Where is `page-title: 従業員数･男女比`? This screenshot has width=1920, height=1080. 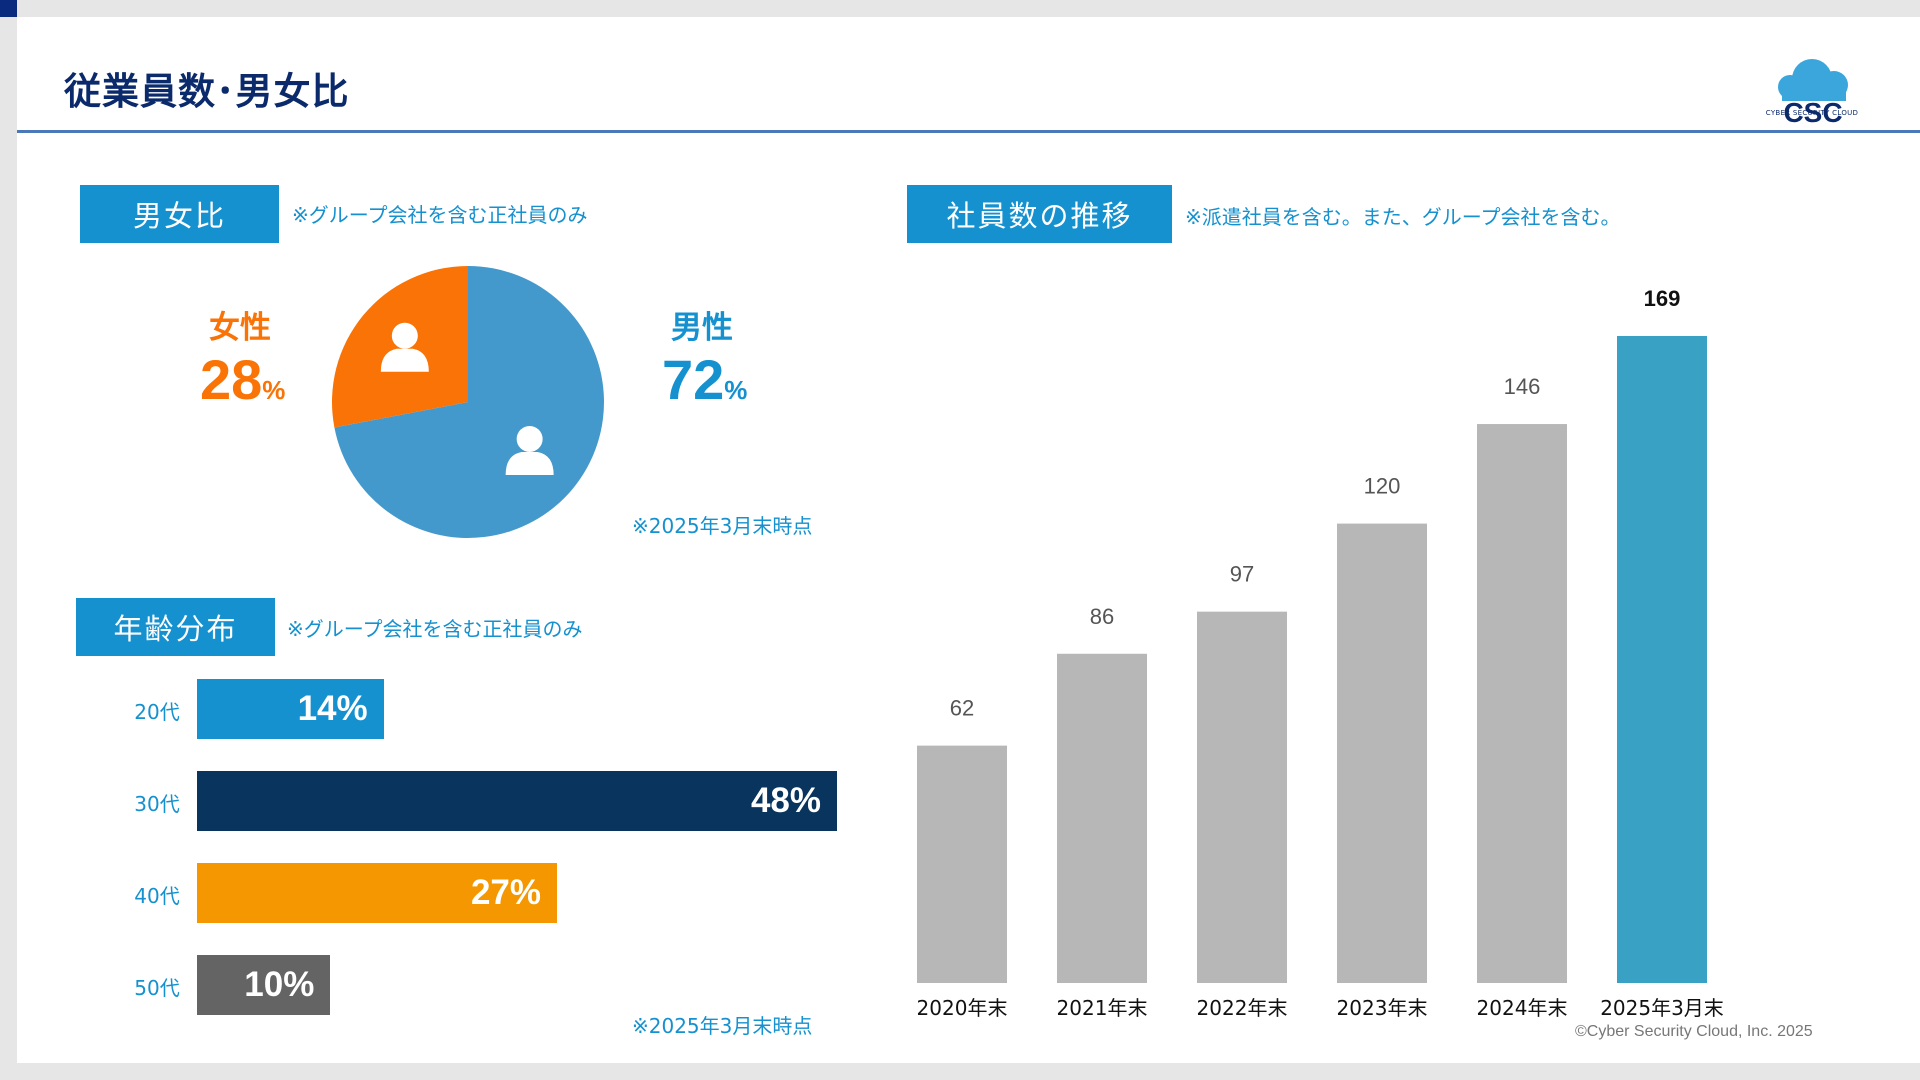 page-title: 従業員数･男女比 is located at coordinates (207, 91).